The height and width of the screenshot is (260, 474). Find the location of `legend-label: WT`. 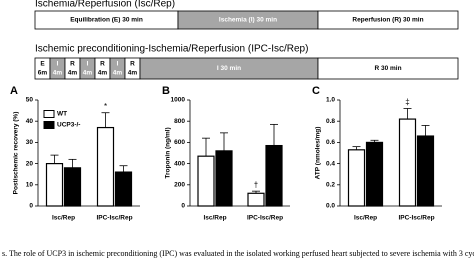

legend-label: WT is located at coordinates (62, 114).